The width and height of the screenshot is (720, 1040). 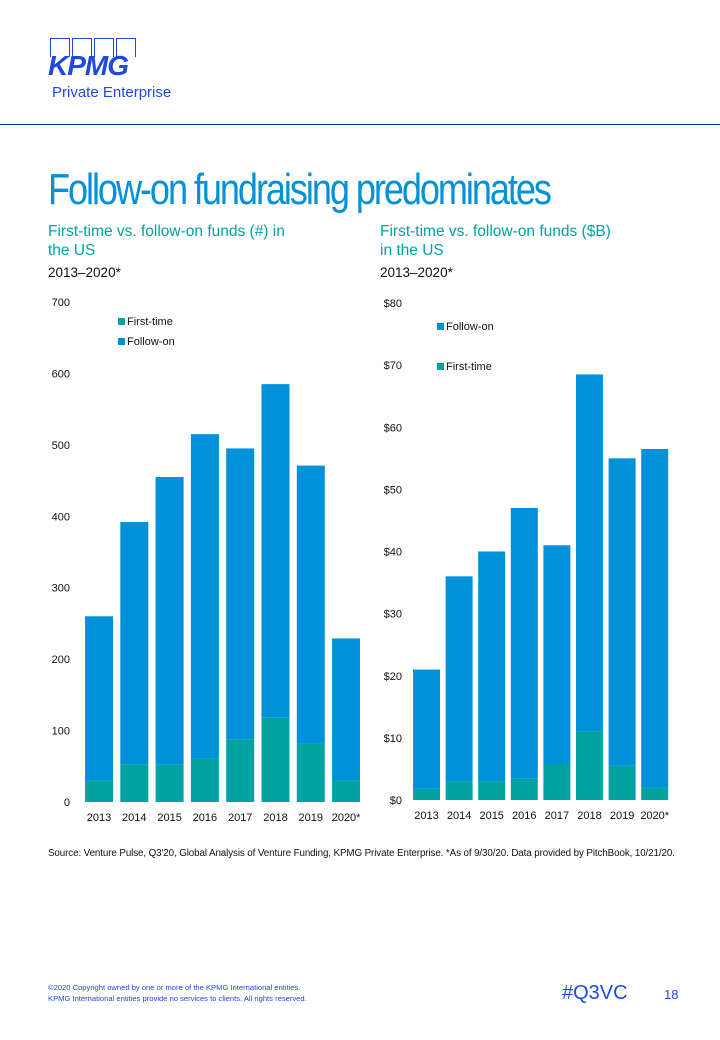 What do you see at coordinates (393, 615) in the screenshot?
I see `y-tick-label: $30` at bounding box center [393, 615].